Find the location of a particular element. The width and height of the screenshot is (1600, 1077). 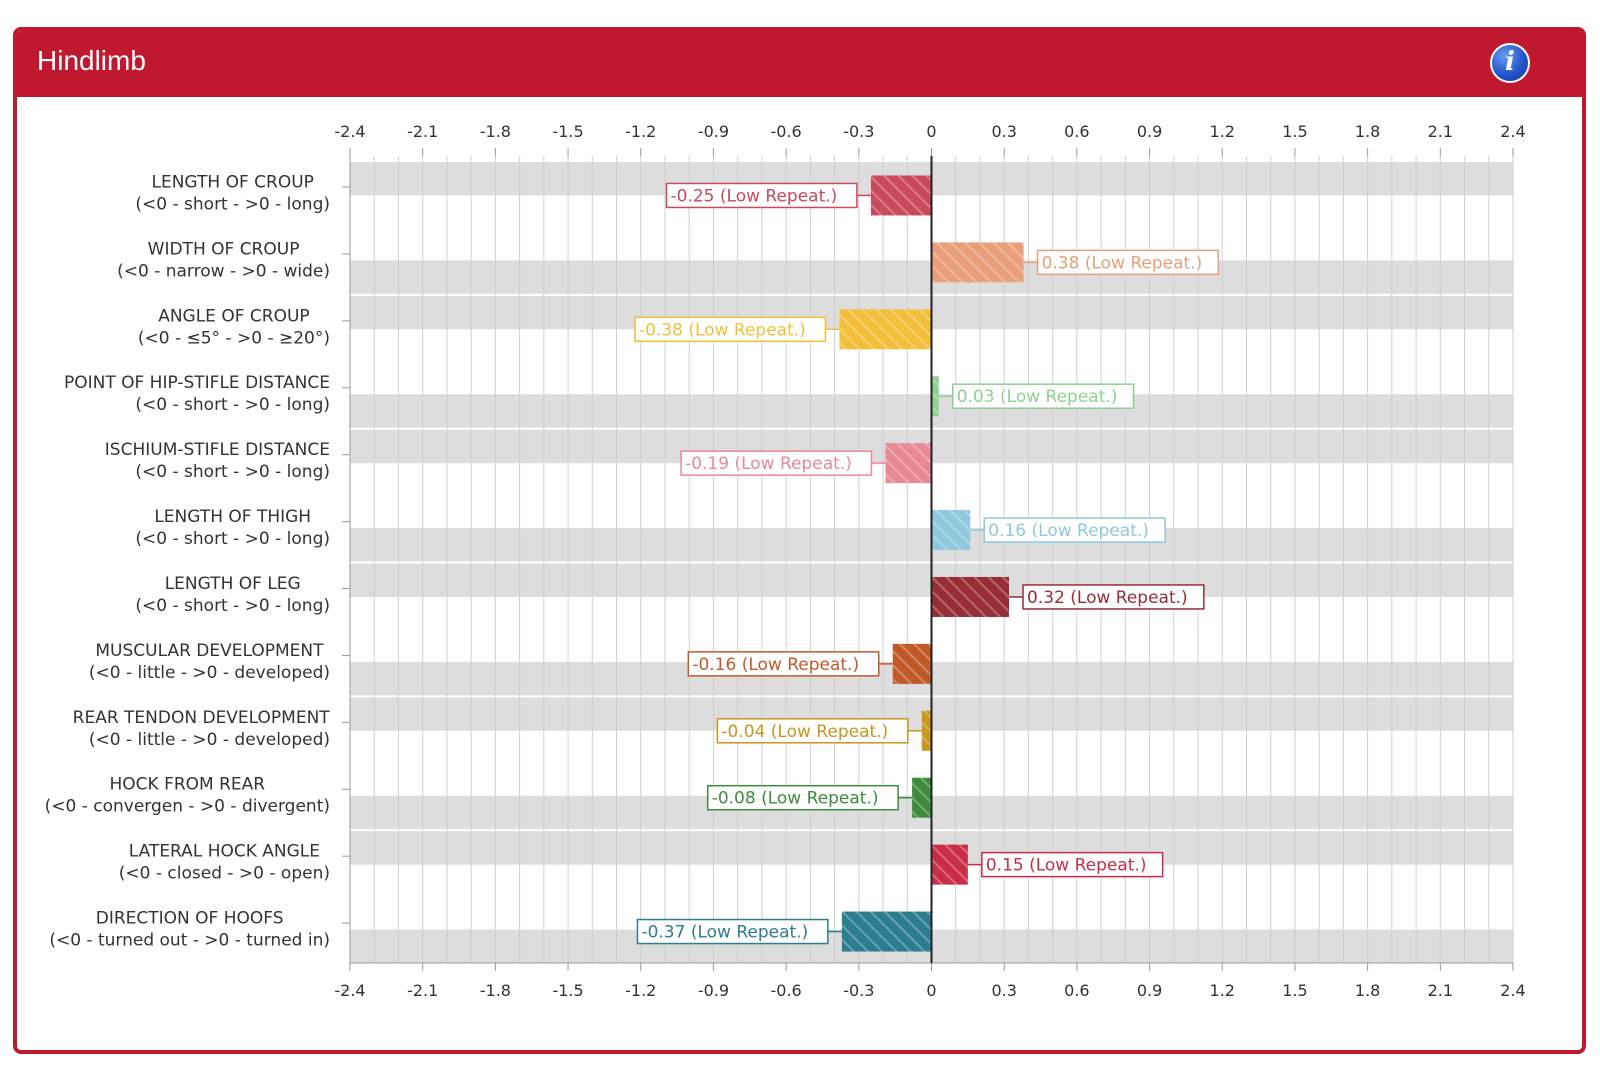

bottom-tick-label: -0.3 is located at coordinates (858, 990).